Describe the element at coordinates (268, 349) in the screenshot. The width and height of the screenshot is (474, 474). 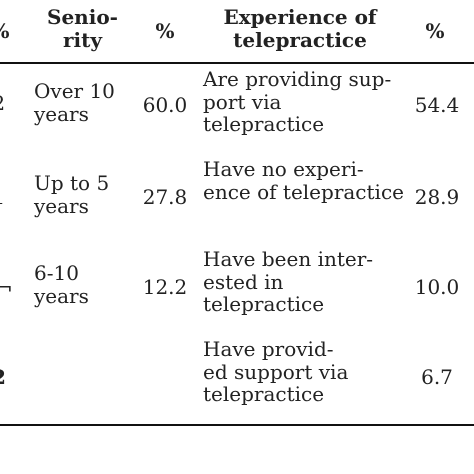
I see `row-4-experience-line-1: Have provid-` at that location.